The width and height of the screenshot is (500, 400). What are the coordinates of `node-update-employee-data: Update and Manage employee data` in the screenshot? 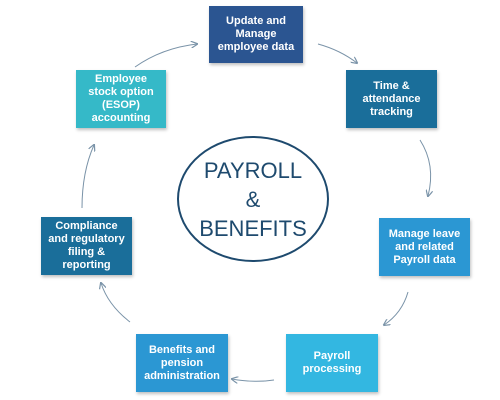 It's located at (256, 34).